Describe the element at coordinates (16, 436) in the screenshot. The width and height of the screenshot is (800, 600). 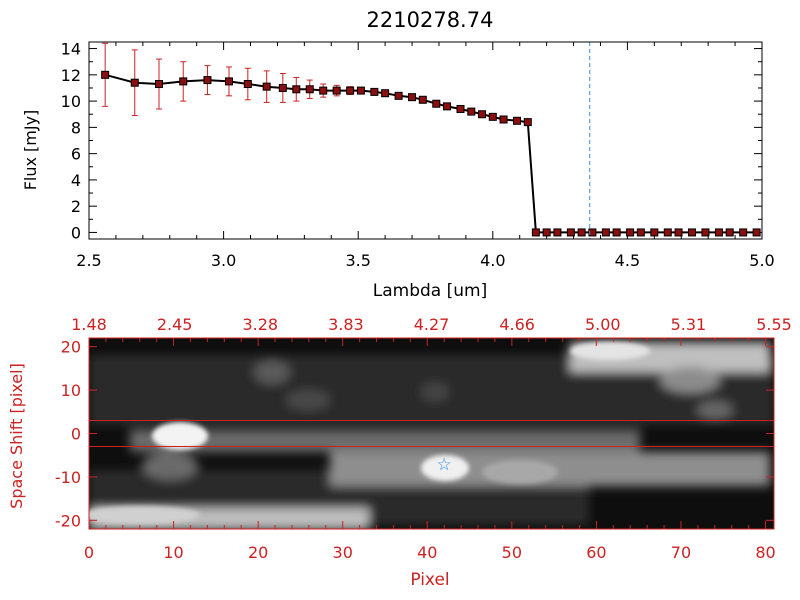
I see `image-y-axis-label: Space Shift [pixel]` at that location.